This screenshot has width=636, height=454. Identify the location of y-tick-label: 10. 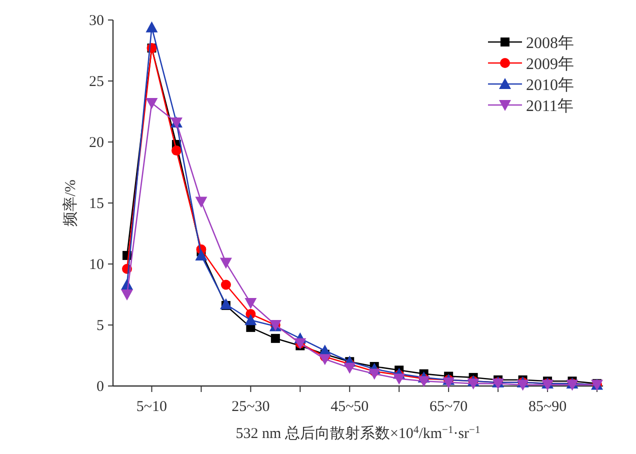
(96, 265).